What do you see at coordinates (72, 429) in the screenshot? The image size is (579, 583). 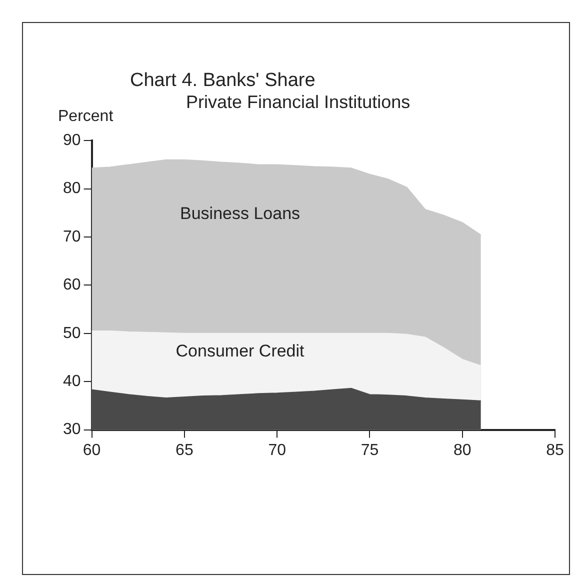 I see `y-tick-label: 30` at bounding box center [72, 429].